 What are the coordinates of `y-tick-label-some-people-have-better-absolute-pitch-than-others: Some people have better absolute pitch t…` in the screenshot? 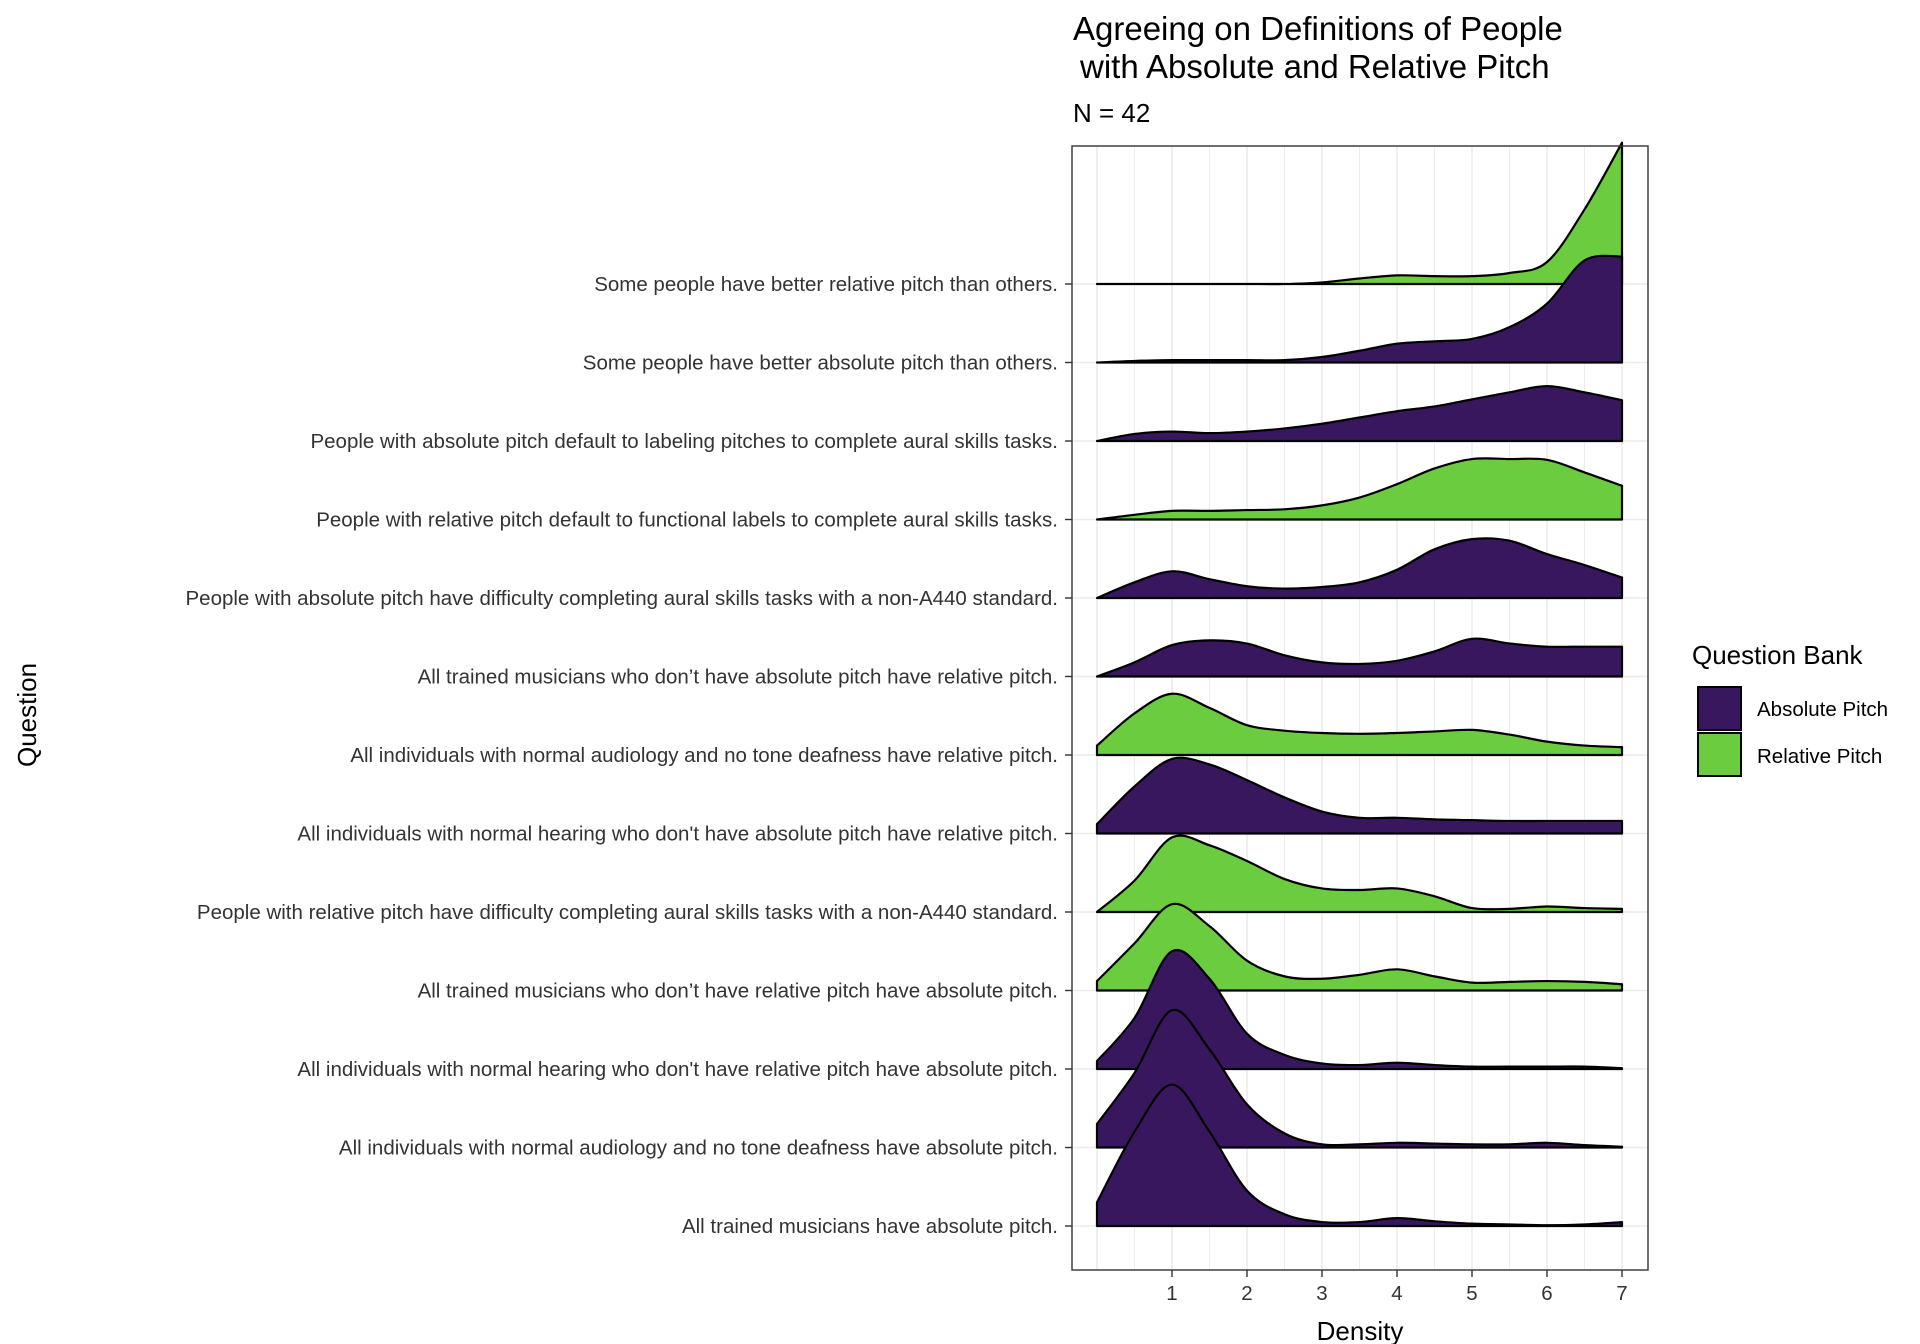 It's located at (820, 363).